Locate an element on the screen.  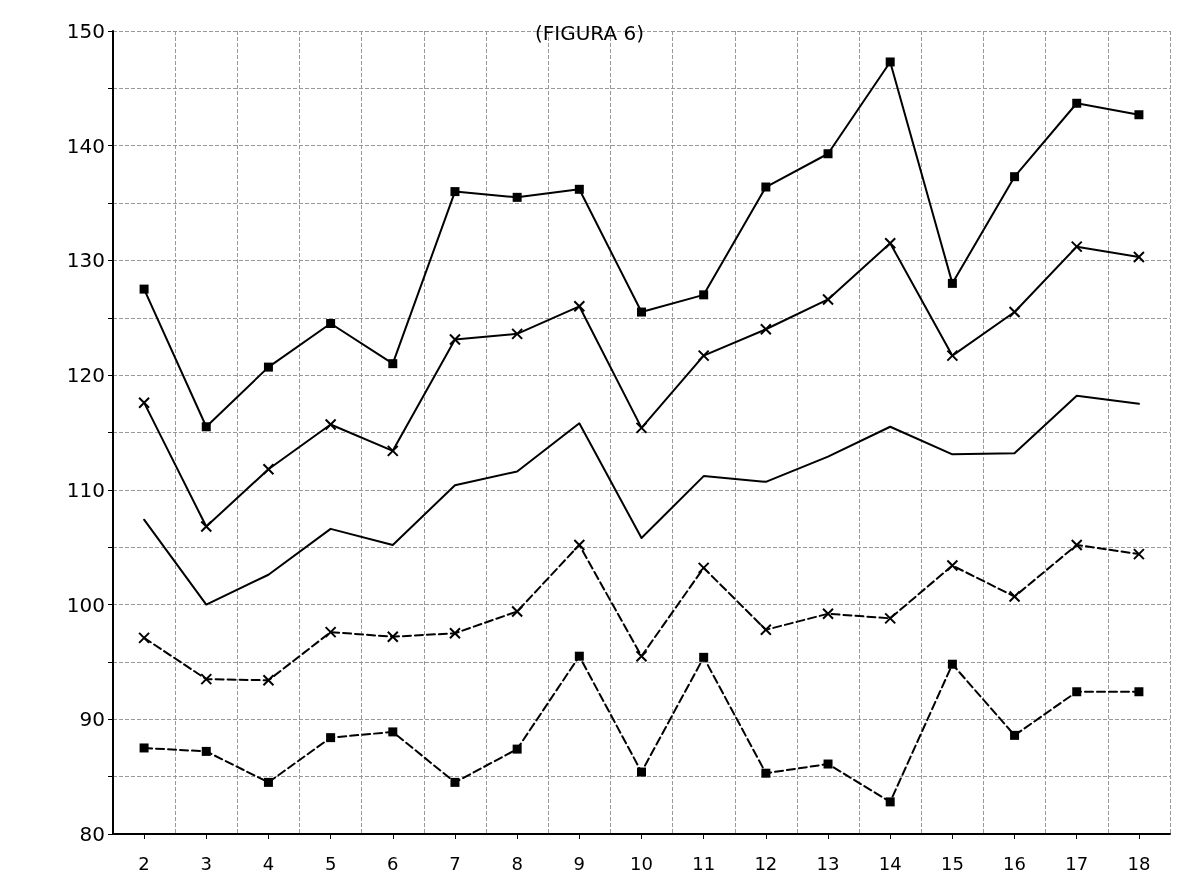
x-tick-label: 4 is located at coordinates (268, 863).